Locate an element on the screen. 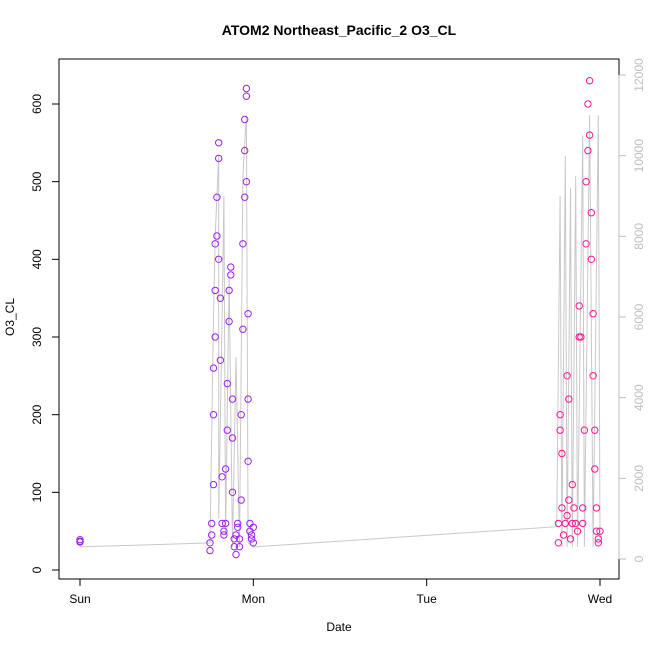  x-tick-label: Mon is located at coordinates (253, 599).